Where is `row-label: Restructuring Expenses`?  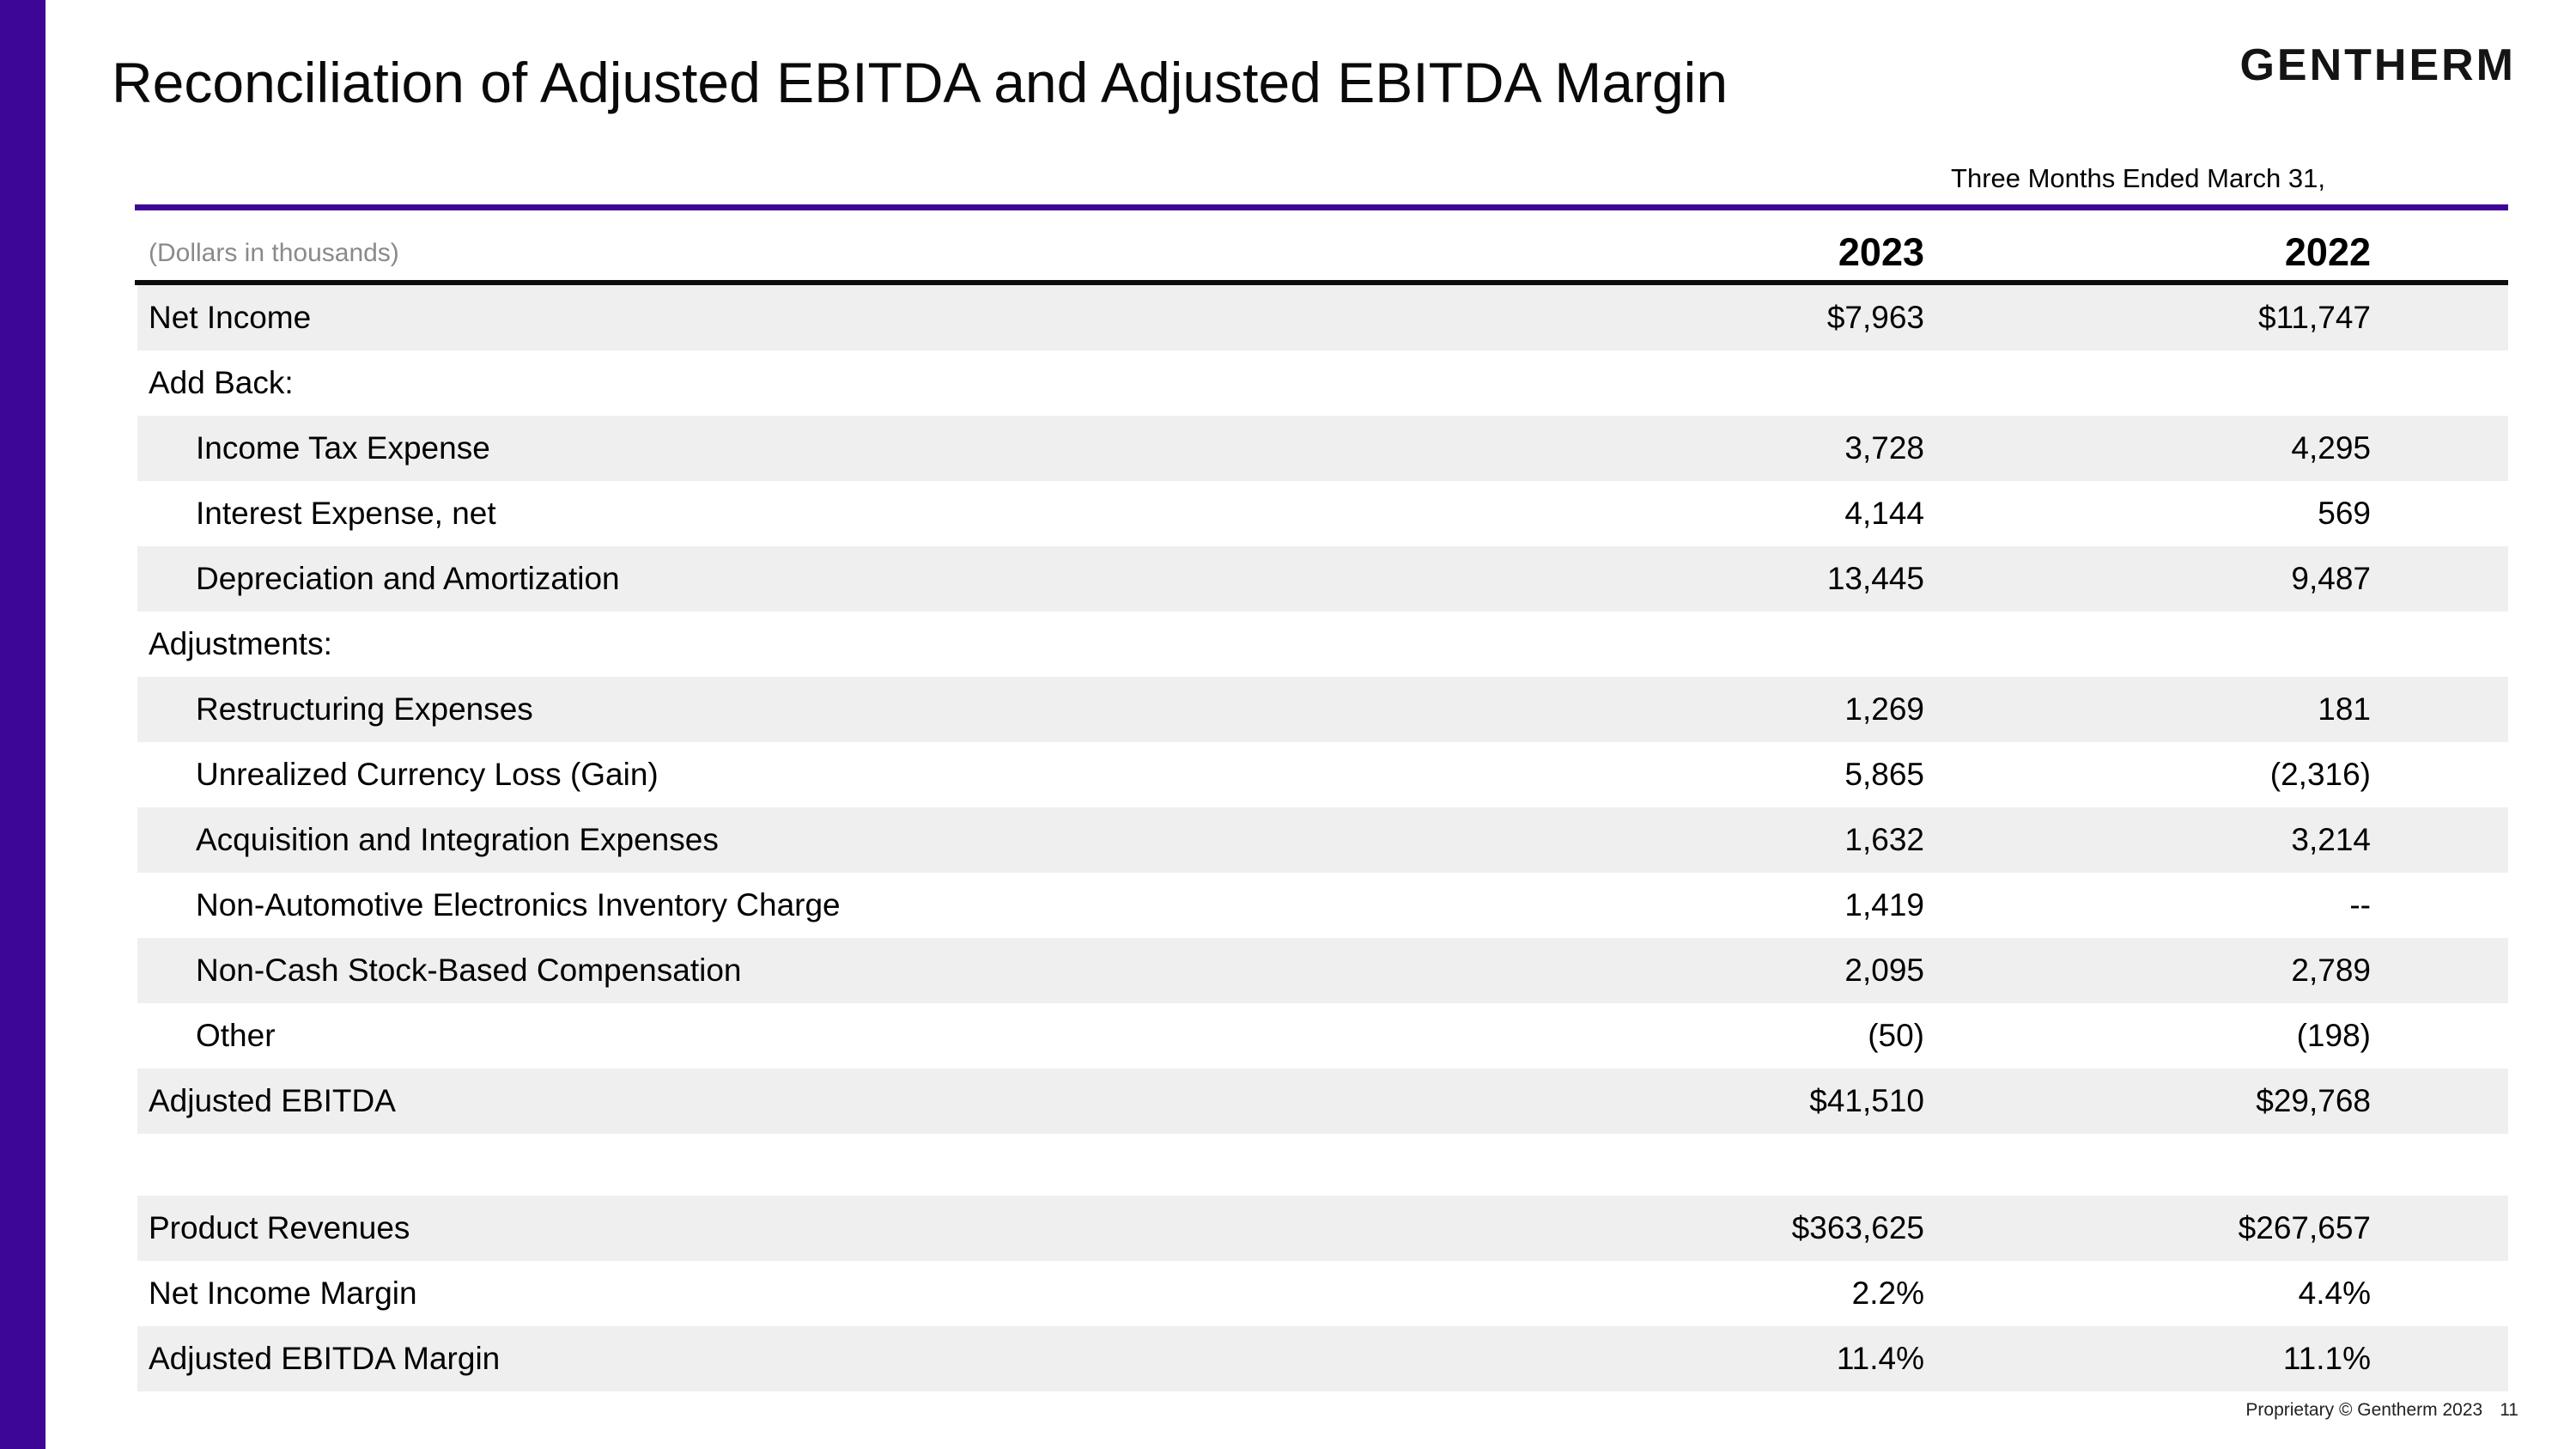
row-label: Restructuring Expenses is located at coordinates (365, 709).